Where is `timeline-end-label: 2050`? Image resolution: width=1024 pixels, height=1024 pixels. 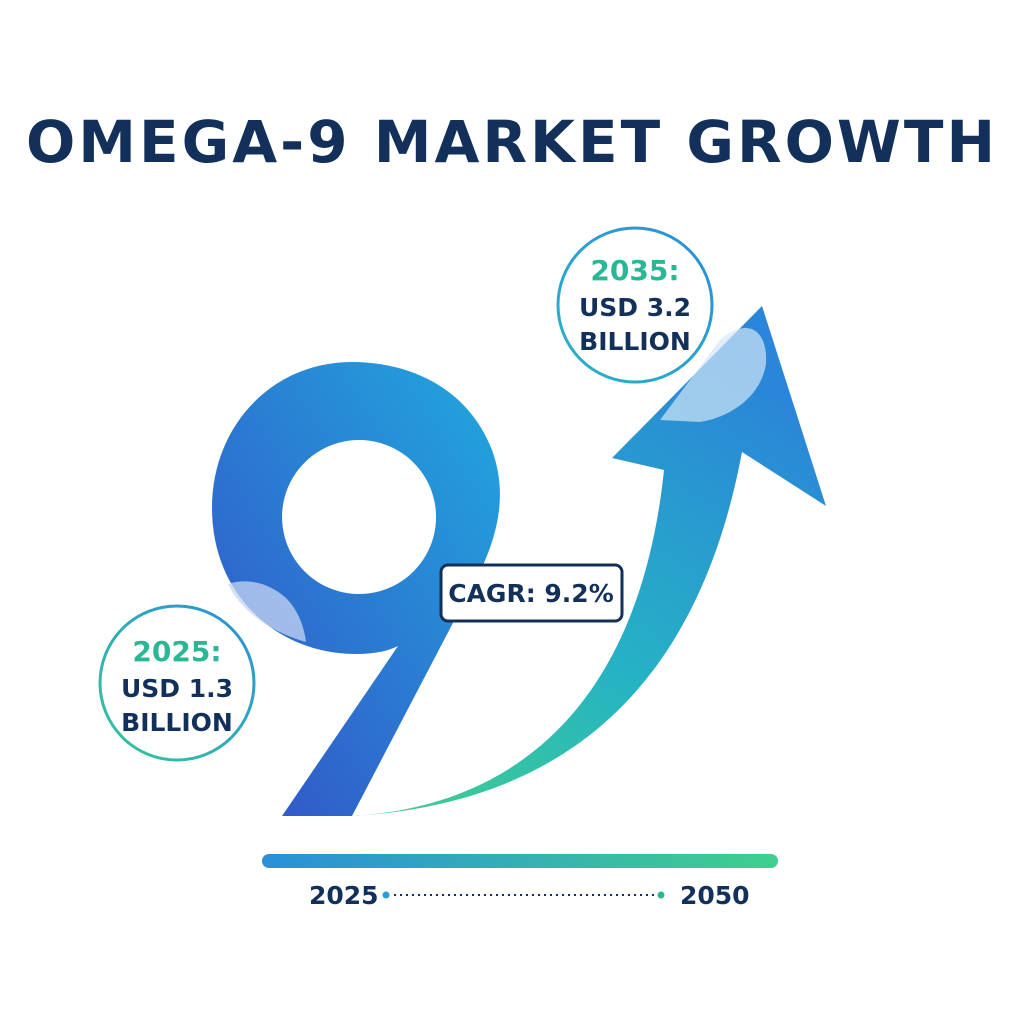
timeline-end-label: 2050 is located at coordinates (715, 895).